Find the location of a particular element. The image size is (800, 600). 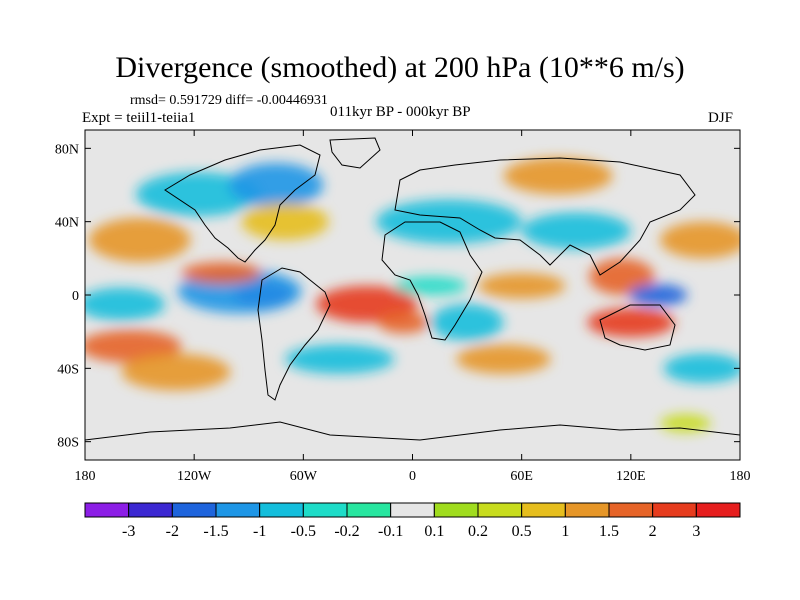

eurasia-coast is located at coordinates (545, 216).